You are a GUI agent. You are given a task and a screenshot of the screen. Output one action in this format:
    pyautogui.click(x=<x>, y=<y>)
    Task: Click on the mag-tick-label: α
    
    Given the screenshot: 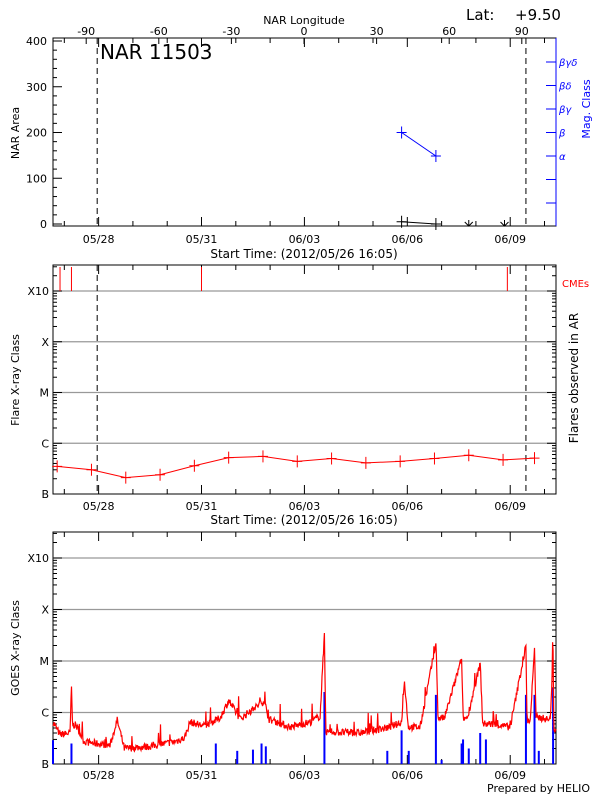 What is the action you would take?
    pyautogui.click(x=562, y=157)
    